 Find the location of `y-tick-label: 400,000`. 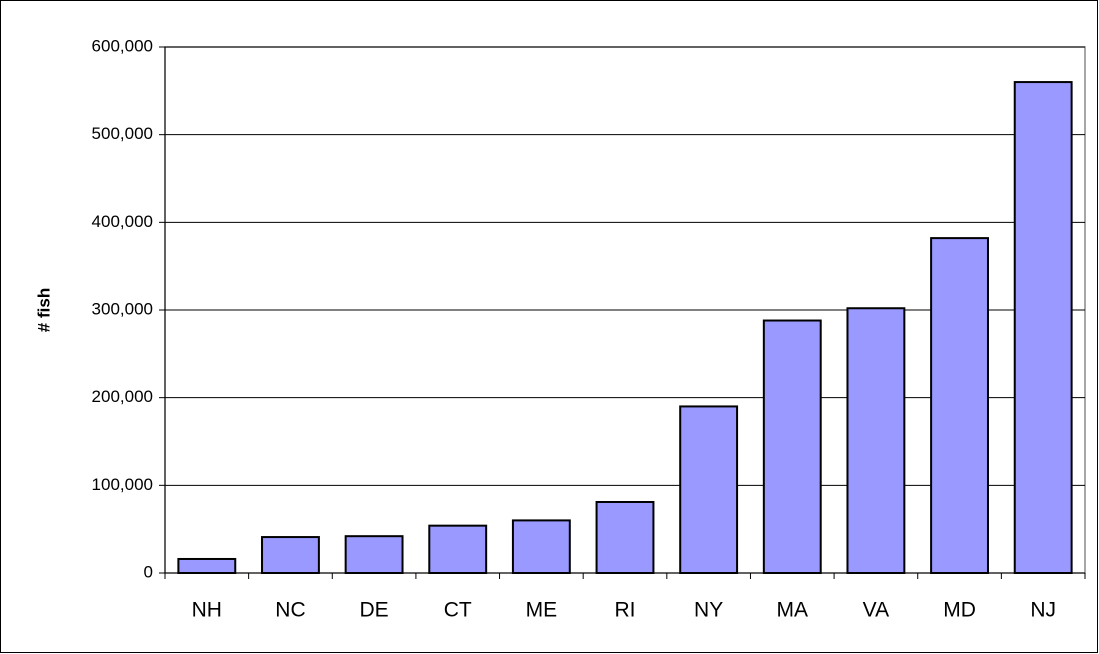

y-tick-label: 400,000 is located at coordinates (122, 221).